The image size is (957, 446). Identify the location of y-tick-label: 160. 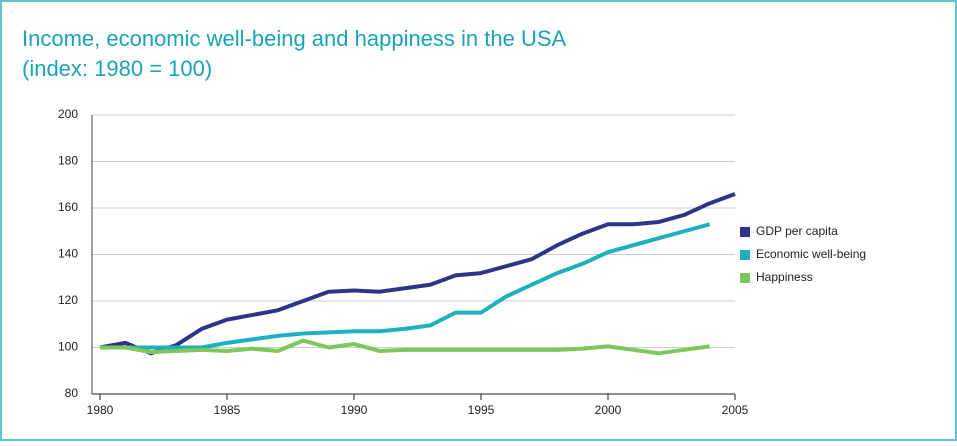
(68, 207).